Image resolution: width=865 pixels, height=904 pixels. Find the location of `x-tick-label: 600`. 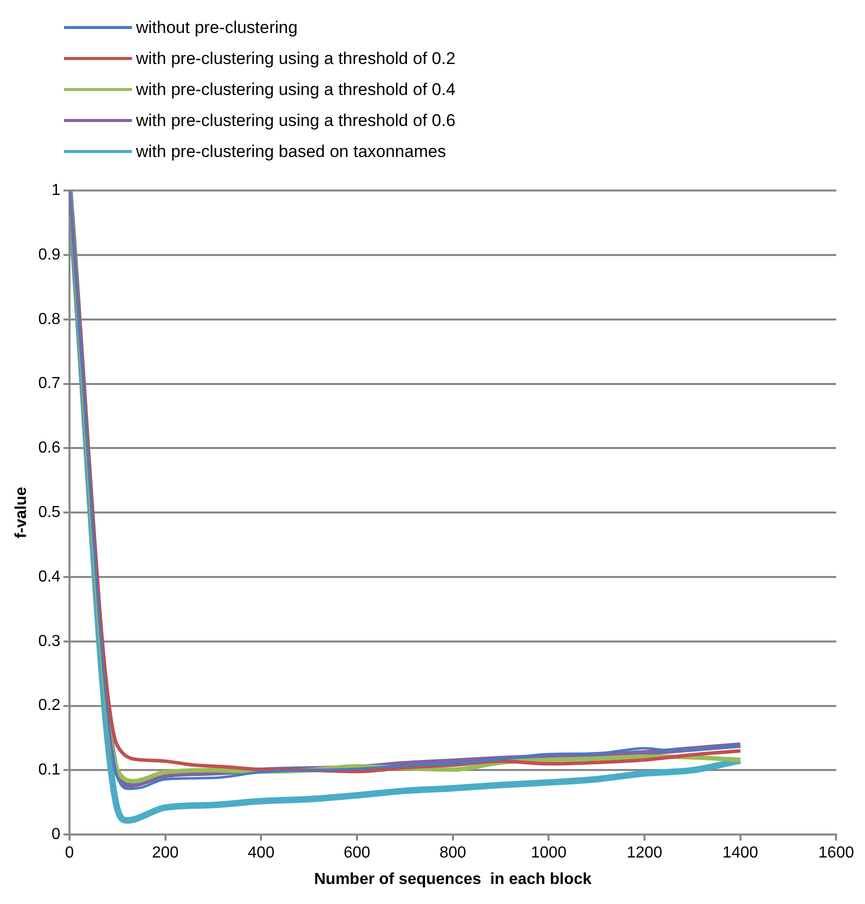

x-tick-label: 600 is located at coordinates (357, 853).